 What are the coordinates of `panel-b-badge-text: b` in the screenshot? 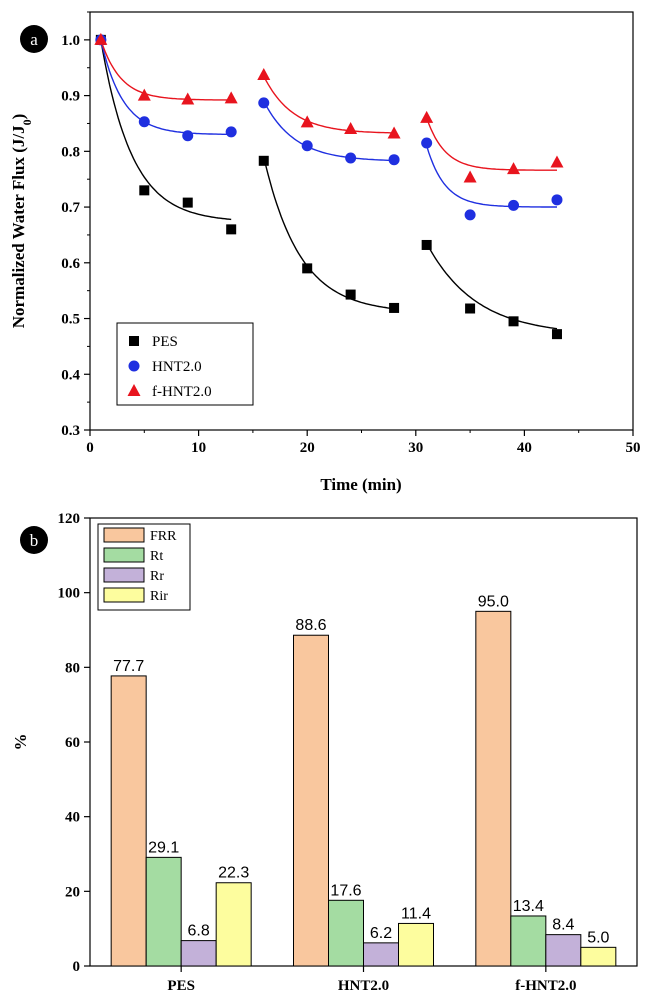 It's located at (34, 540).